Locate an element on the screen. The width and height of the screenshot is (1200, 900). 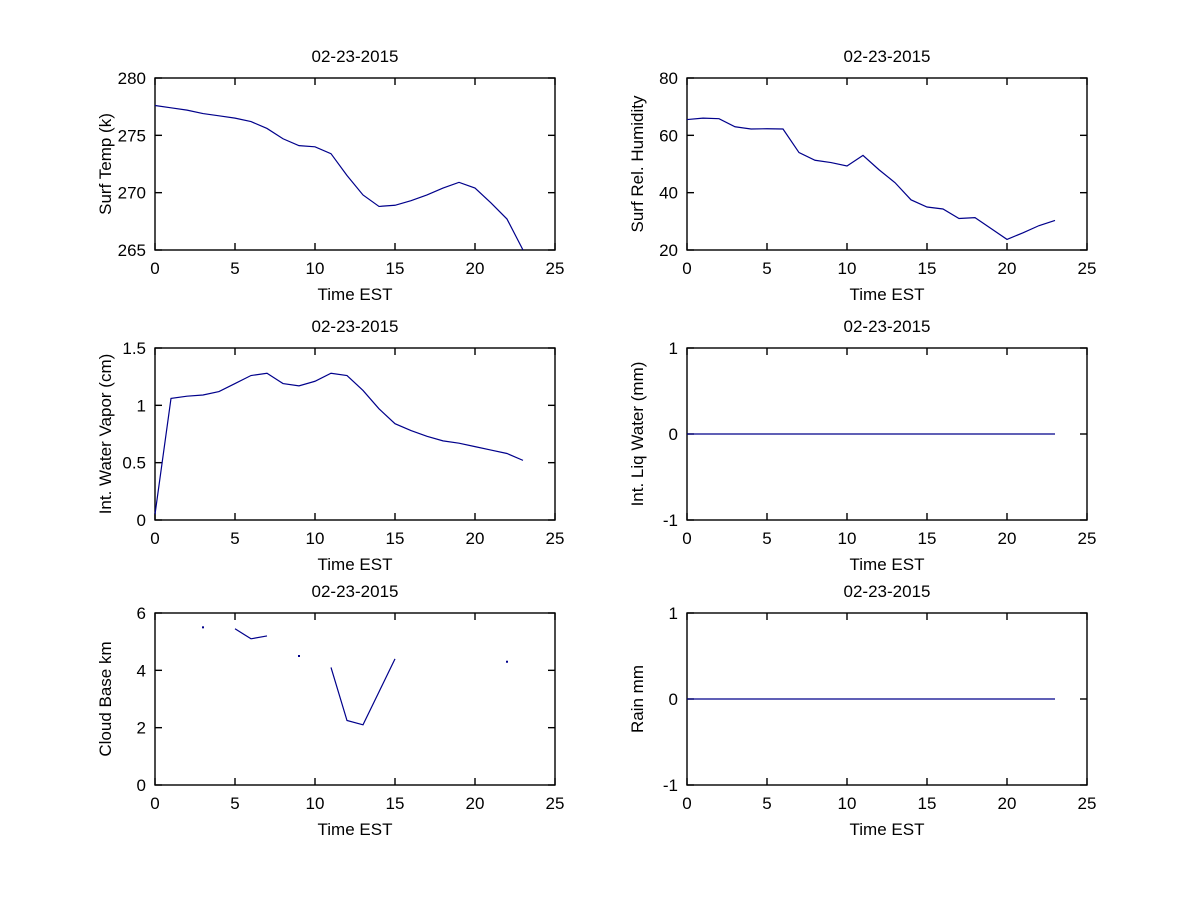
y-tick-label: 80 is located at coordinates (668, 78).